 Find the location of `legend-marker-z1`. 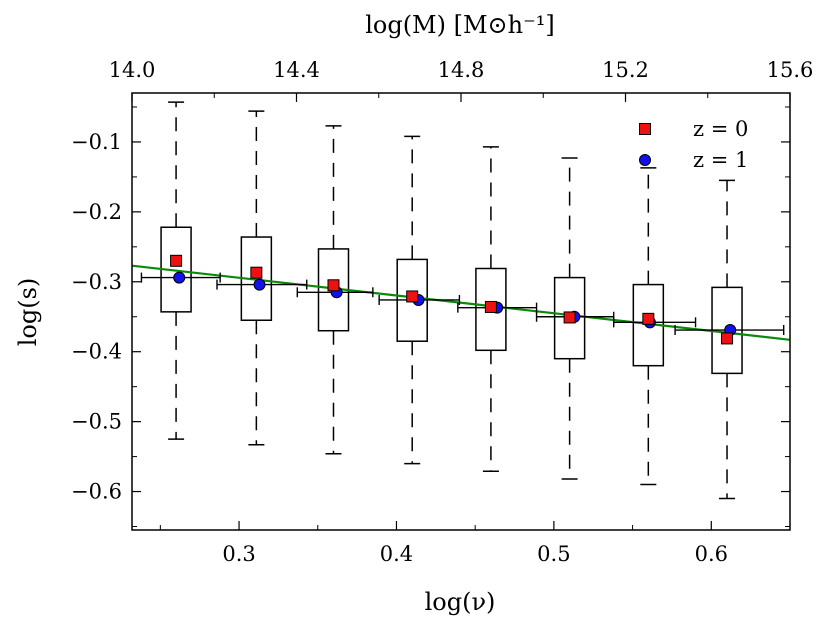

legend-marker-z1 is located at coordinates (645, 160).